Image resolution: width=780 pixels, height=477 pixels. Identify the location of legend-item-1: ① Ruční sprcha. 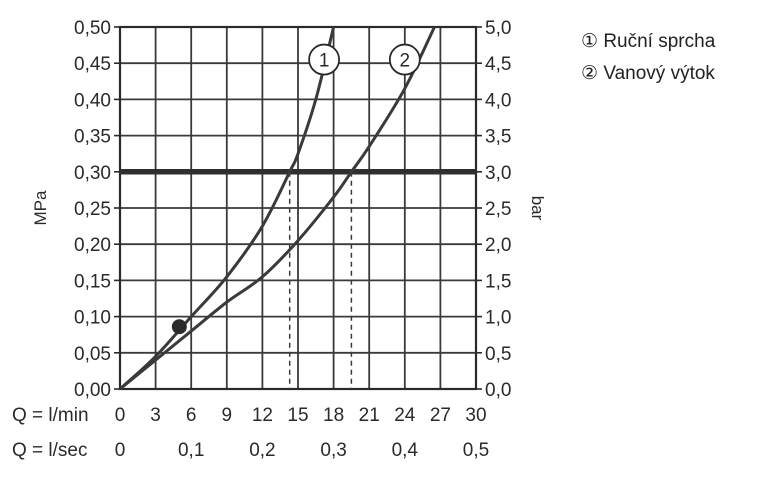
(648, 42).